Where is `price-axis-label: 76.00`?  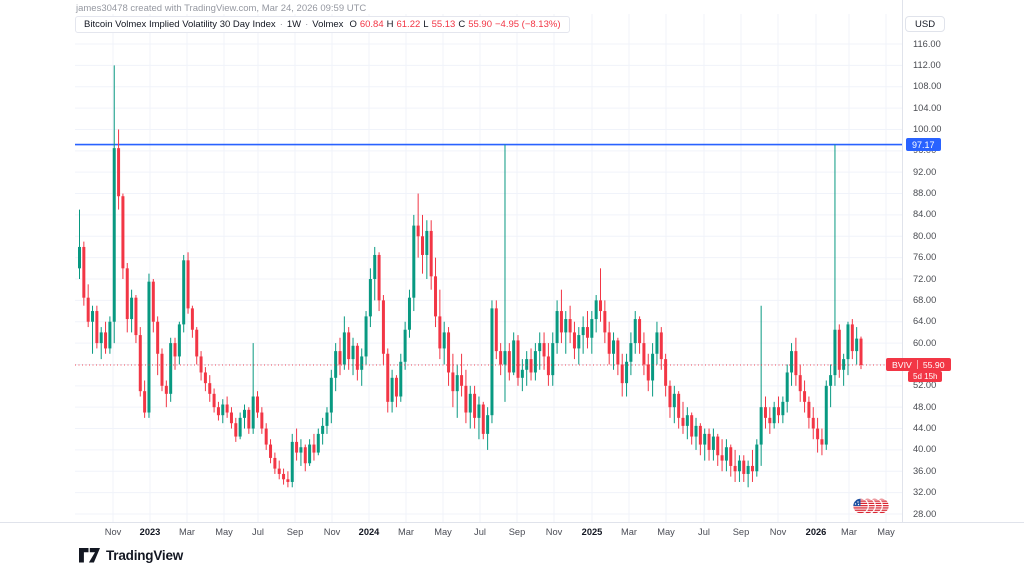 price-axis-label: 76.00 is located at coordinates (925, 257).